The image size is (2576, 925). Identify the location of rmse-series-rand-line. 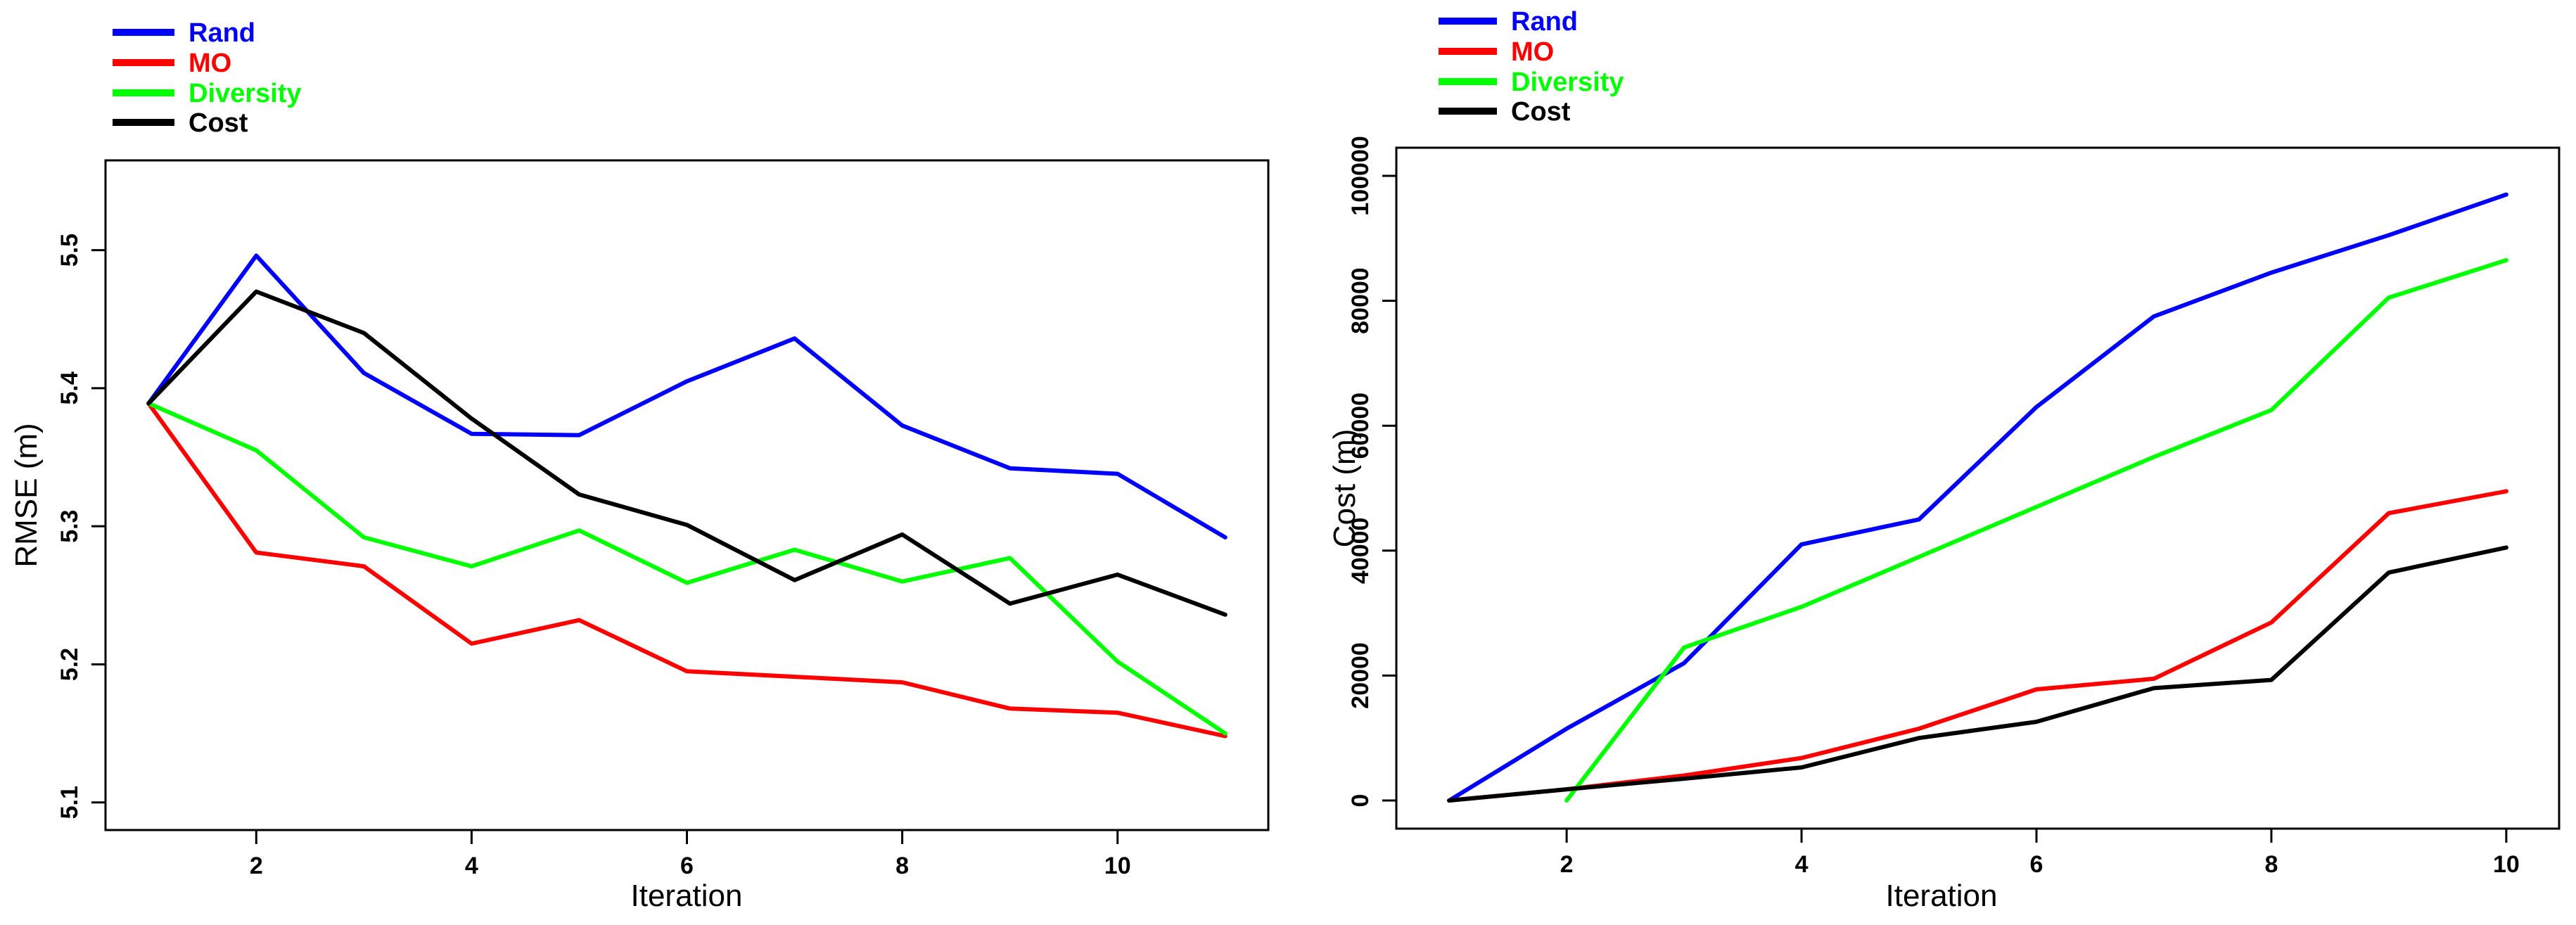
(687, 396).